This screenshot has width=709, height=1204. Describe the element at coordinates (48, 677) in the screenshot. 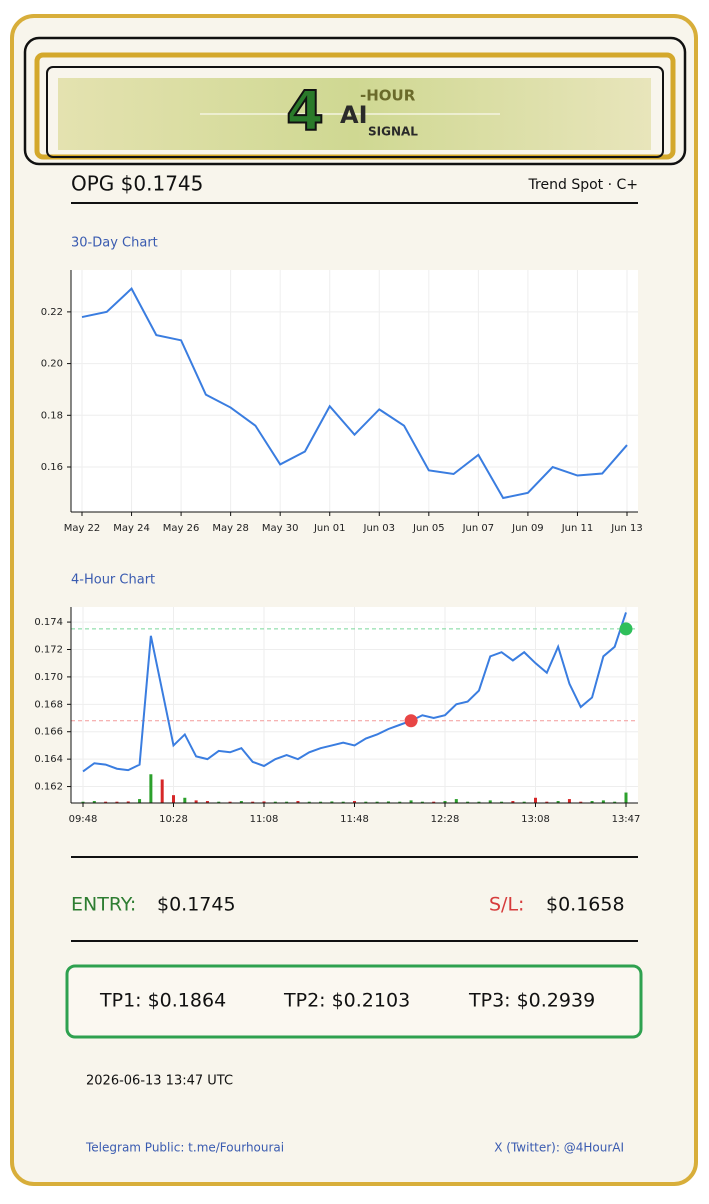

I see `y-tick-label: 0.170` at that location.